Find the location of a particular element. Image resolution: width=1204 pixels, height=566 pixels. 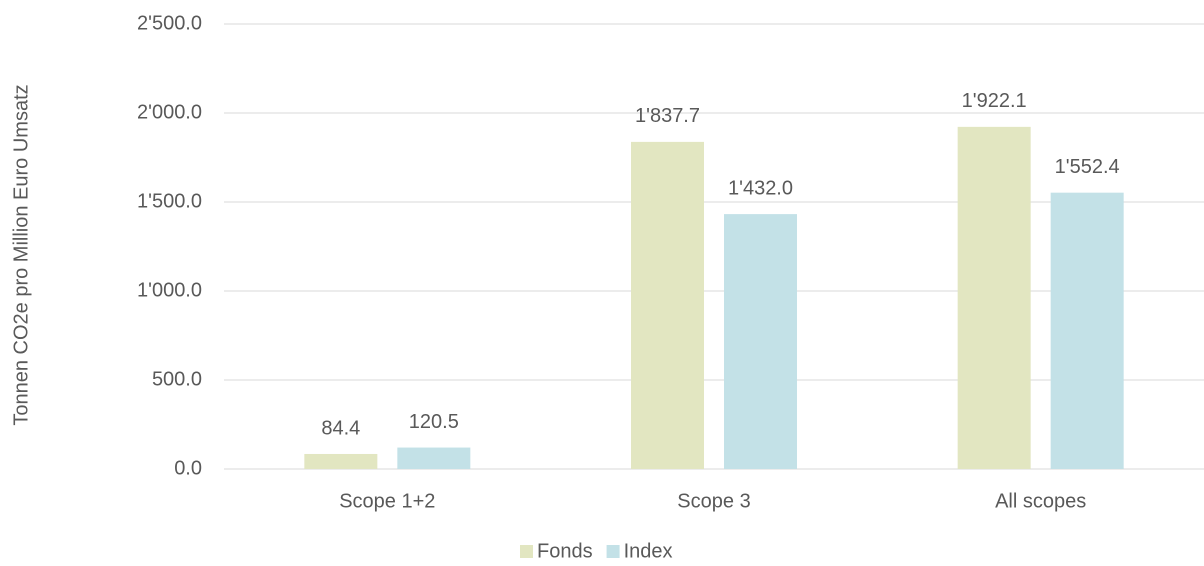

y-tick-label: 1'500.0 is located at coordinates (169, 201).